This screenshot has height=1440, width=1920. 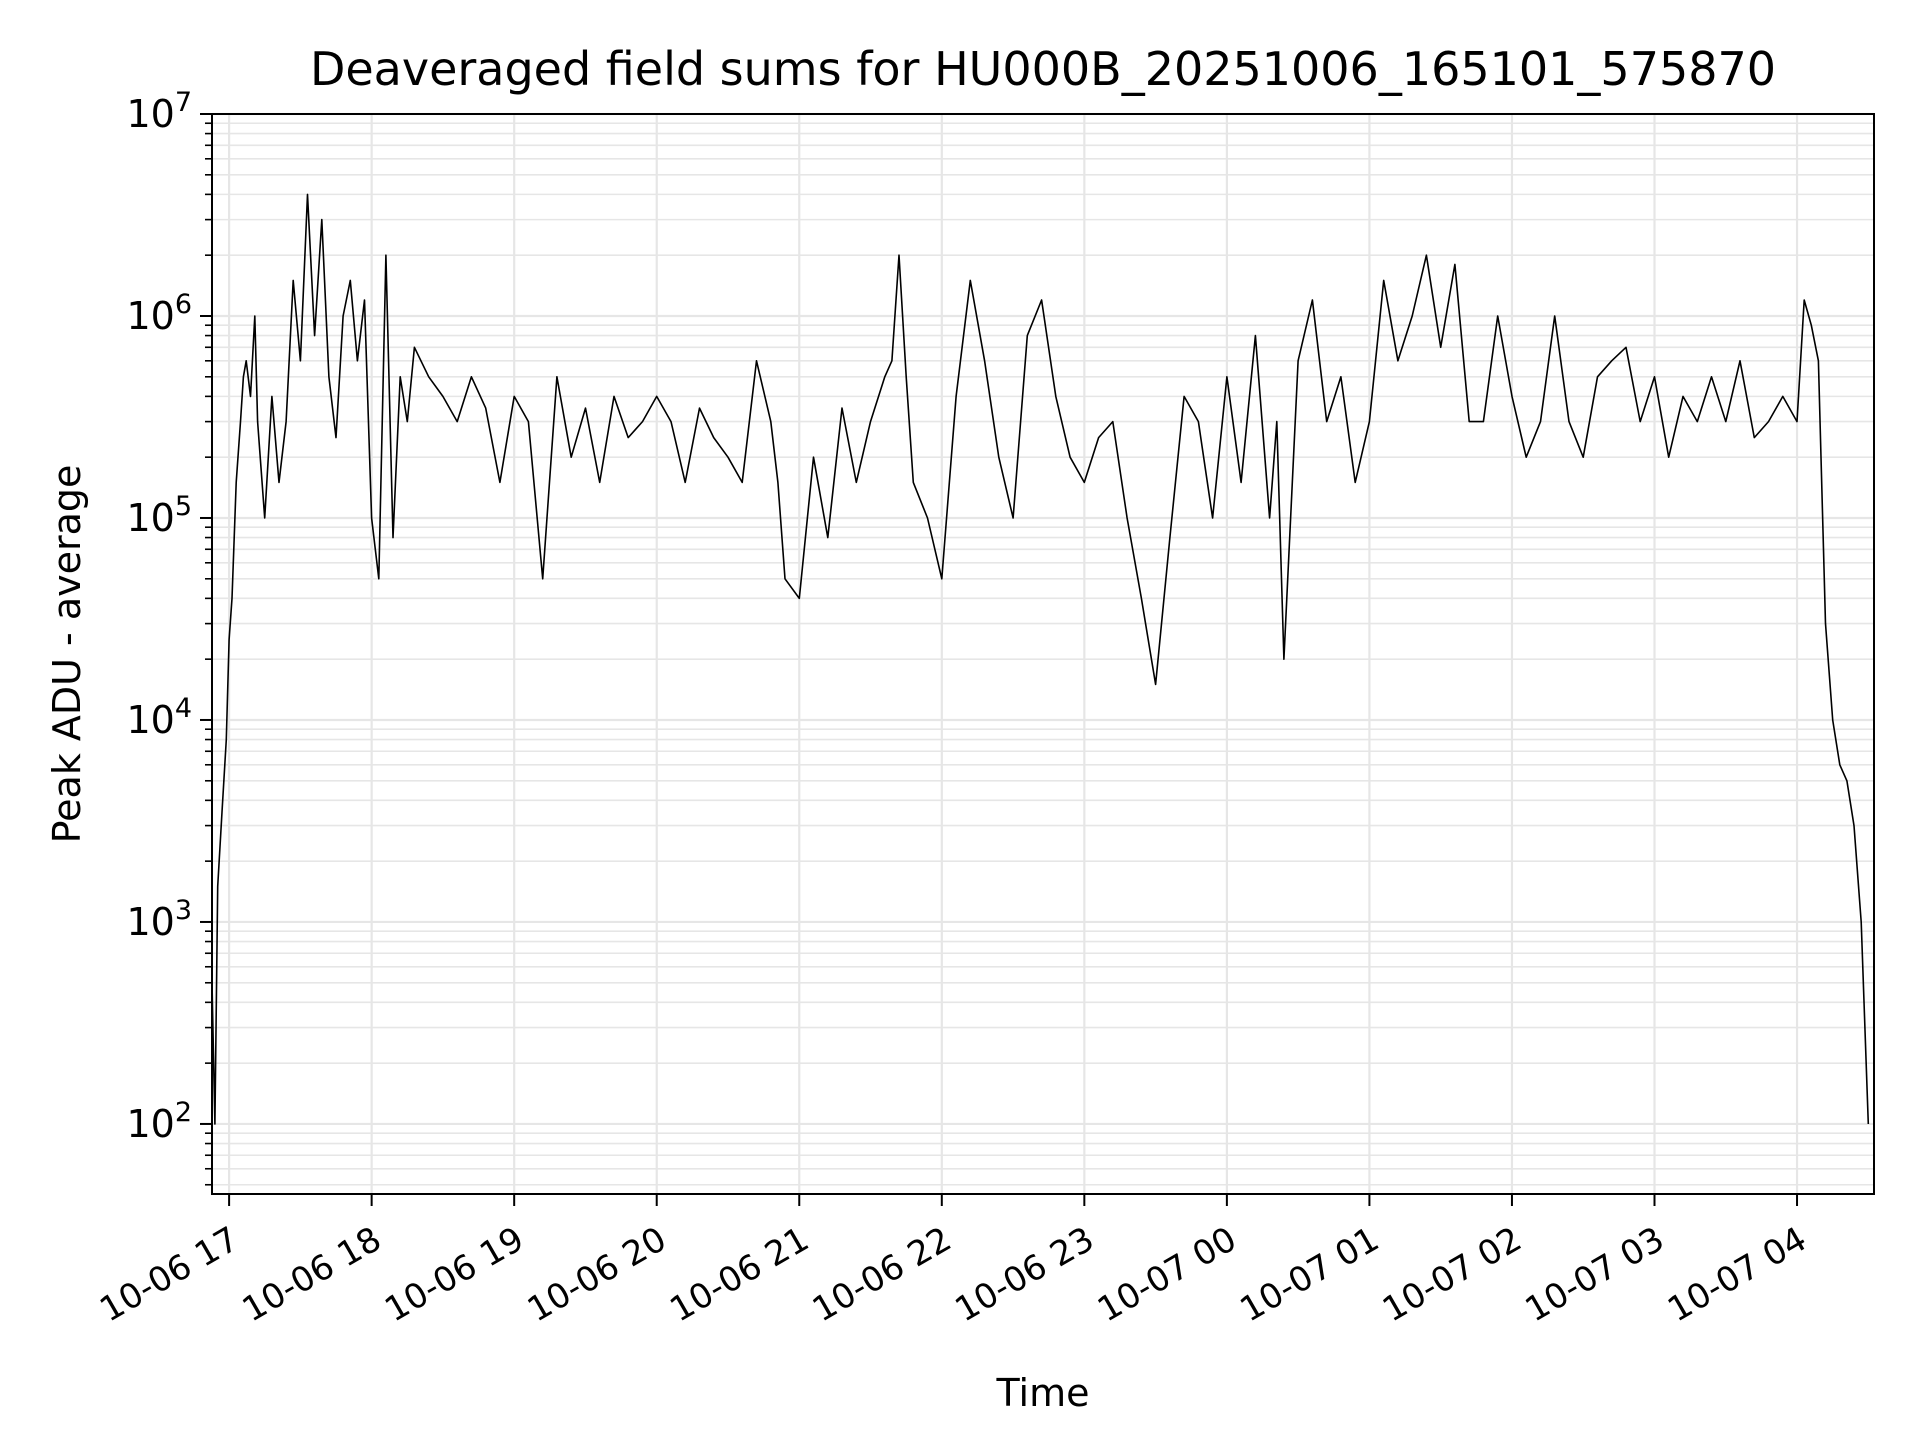 What do you see at coordinates (169, 636) in the screenshot?
I see `y-axis-ticks: 102 103 104 105 106 107` at bounding box center [169, 636].